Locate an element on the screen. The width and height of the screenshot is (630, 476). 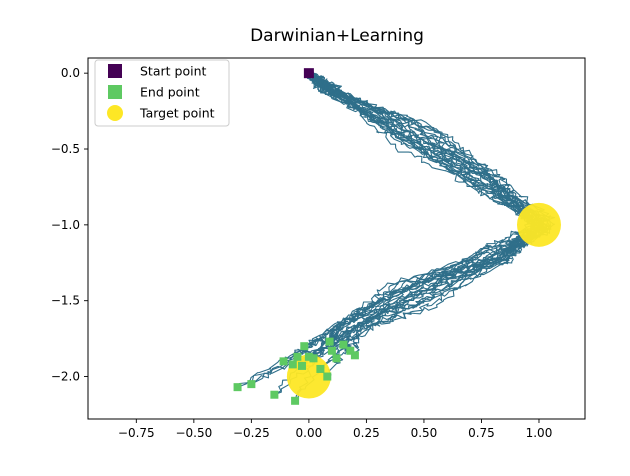
x-tick-label: 0.25 is located at coordinates (366, 433).